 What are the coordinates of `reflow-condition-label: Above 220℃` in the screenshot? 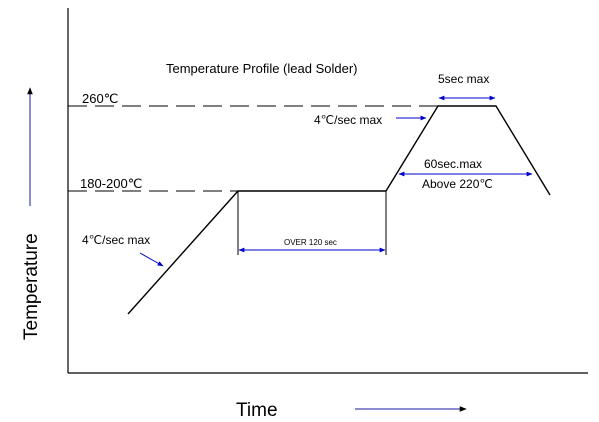 It's located at (457, 184).